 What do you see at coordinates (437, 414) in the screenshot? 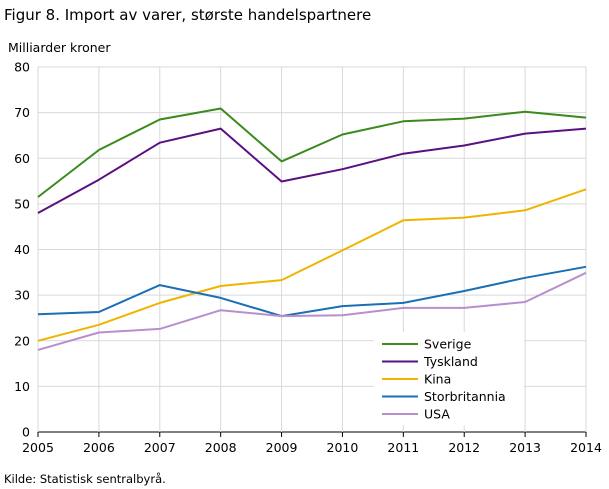
I see `legend-label: USA` at bounding box center [437, 414].